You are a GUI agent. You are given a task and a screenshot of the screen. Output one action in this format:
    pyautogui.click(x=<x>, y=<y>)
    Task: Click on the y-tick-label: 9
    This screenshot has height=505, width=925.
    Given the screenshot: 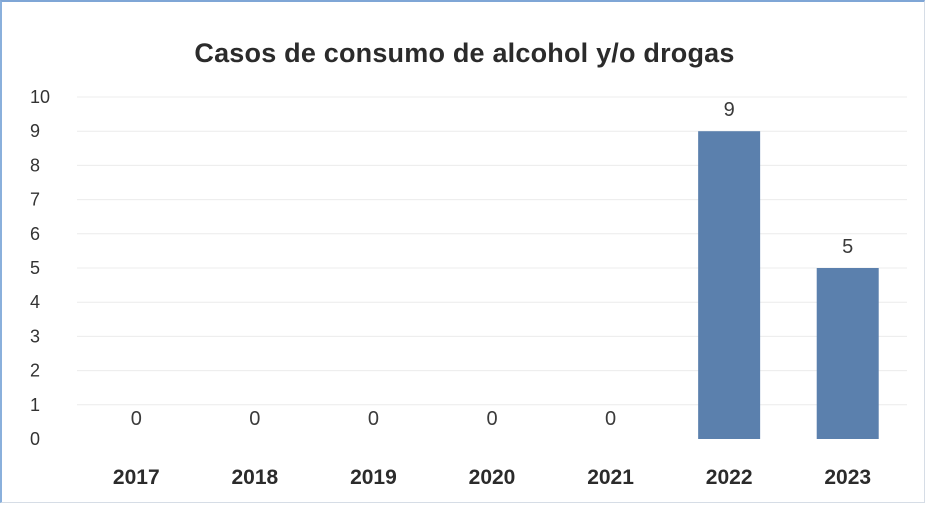 What is the action you would take?
    pyautogui.click(x=35, y=131)
    